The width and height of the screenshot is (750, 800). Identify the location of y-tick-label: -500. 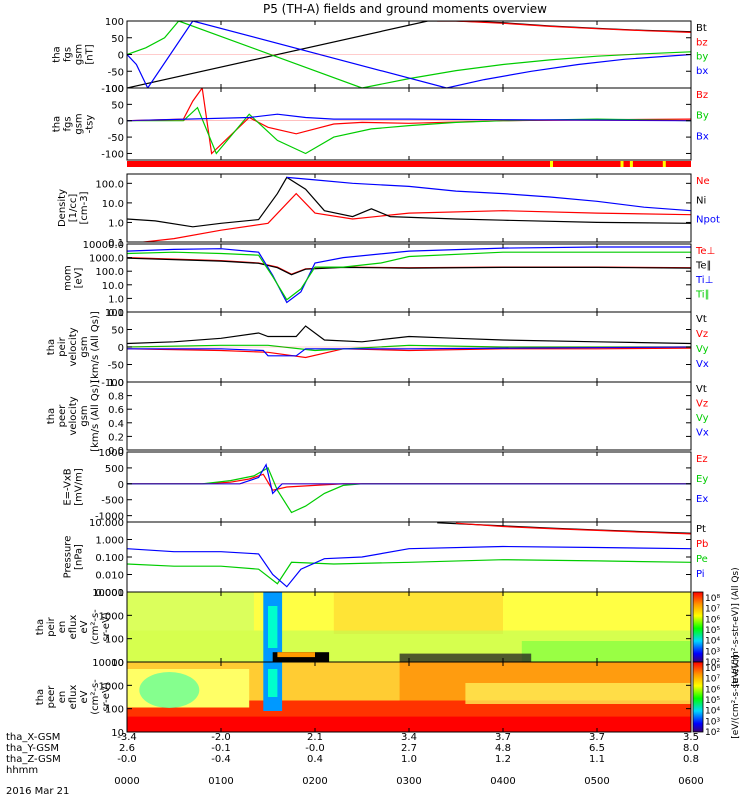
(112, 501).